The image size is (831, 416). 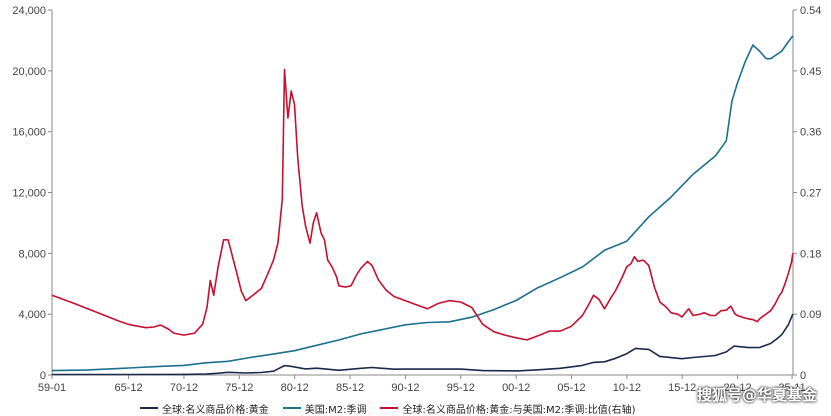 I want to click on x-tick-label: 75-12, so click(x=239, y=388).